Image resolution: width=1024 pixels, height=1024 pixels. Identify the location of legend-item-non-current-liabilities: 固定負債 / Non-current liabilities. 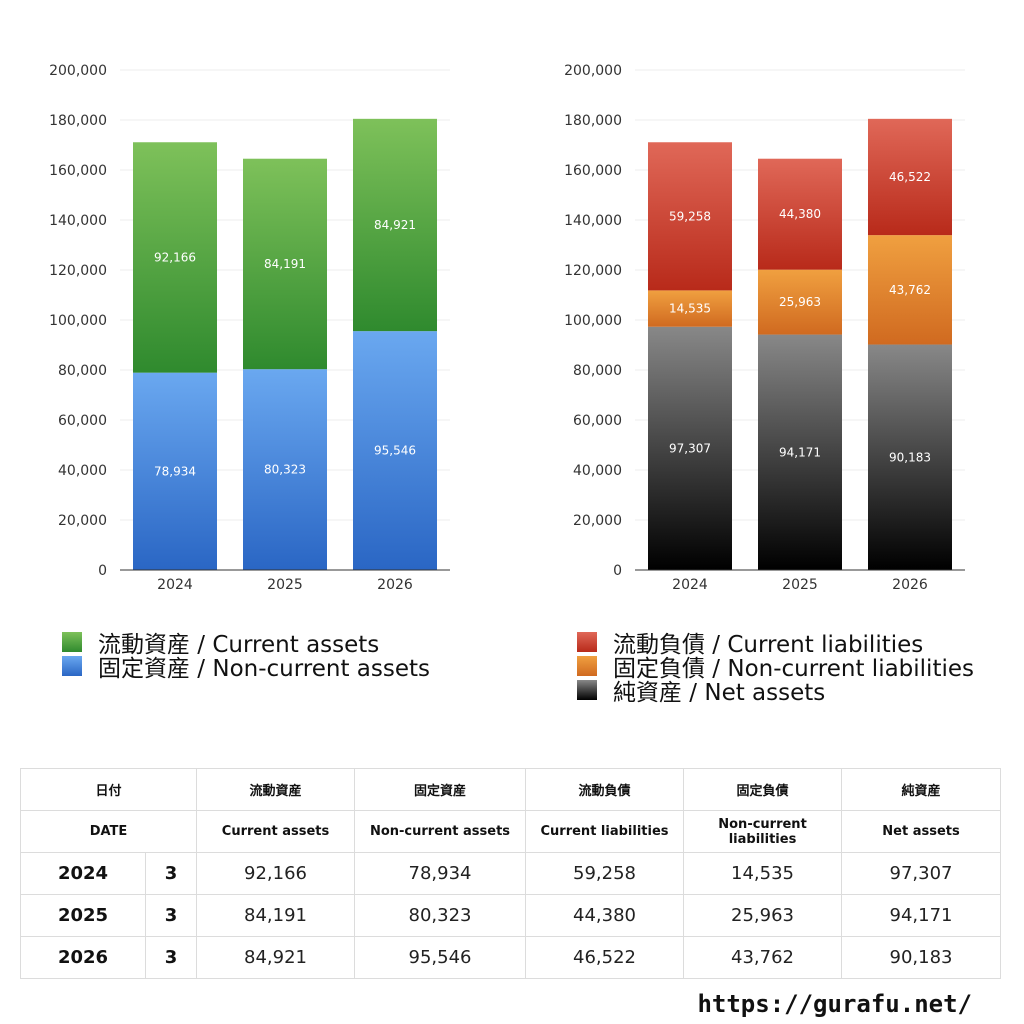
(775, 668).